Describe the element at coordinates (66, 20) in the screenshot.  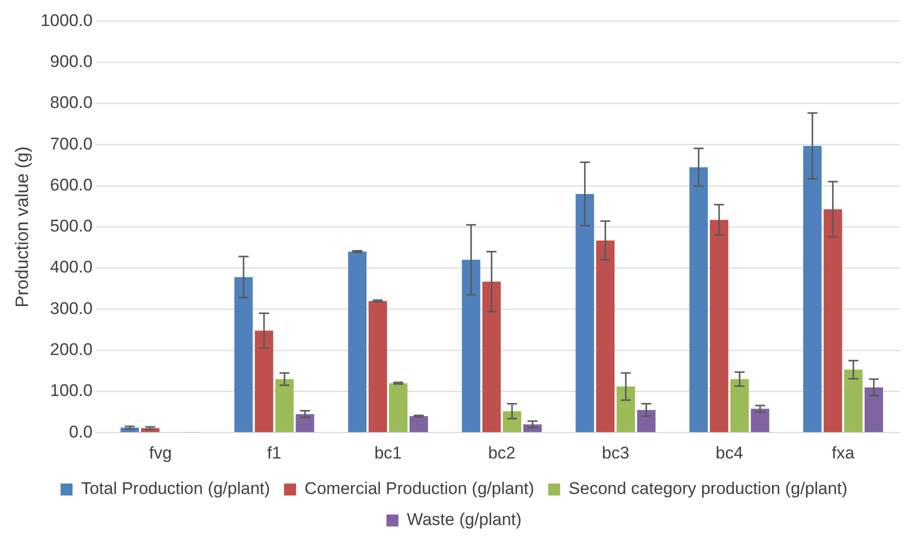
I see `y-tick-label: 1000.0` at that location.